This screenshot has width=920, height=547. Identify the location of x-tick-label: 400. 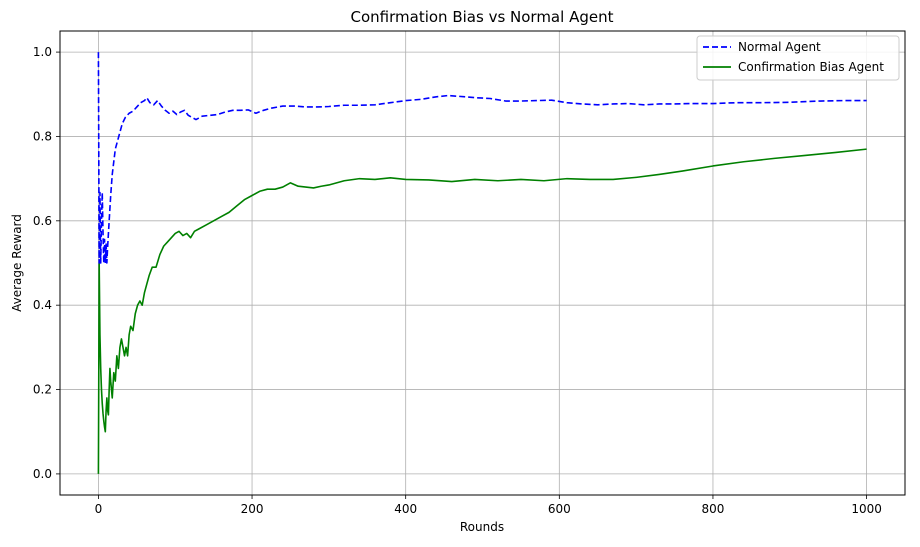
(405, 509).